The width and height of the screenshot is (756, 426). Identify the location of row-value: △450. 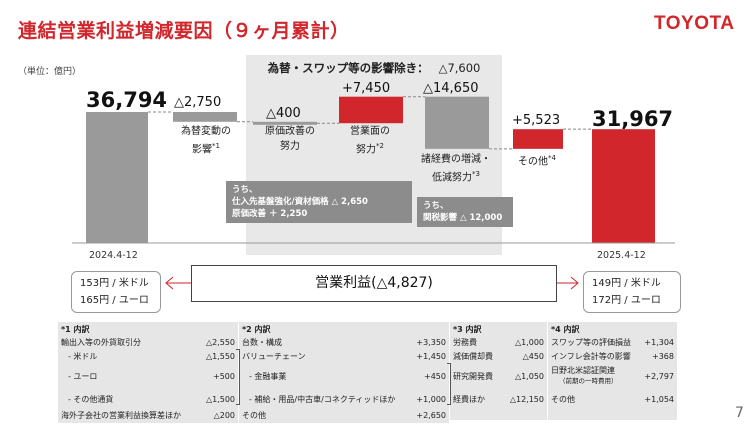
(533, 356).